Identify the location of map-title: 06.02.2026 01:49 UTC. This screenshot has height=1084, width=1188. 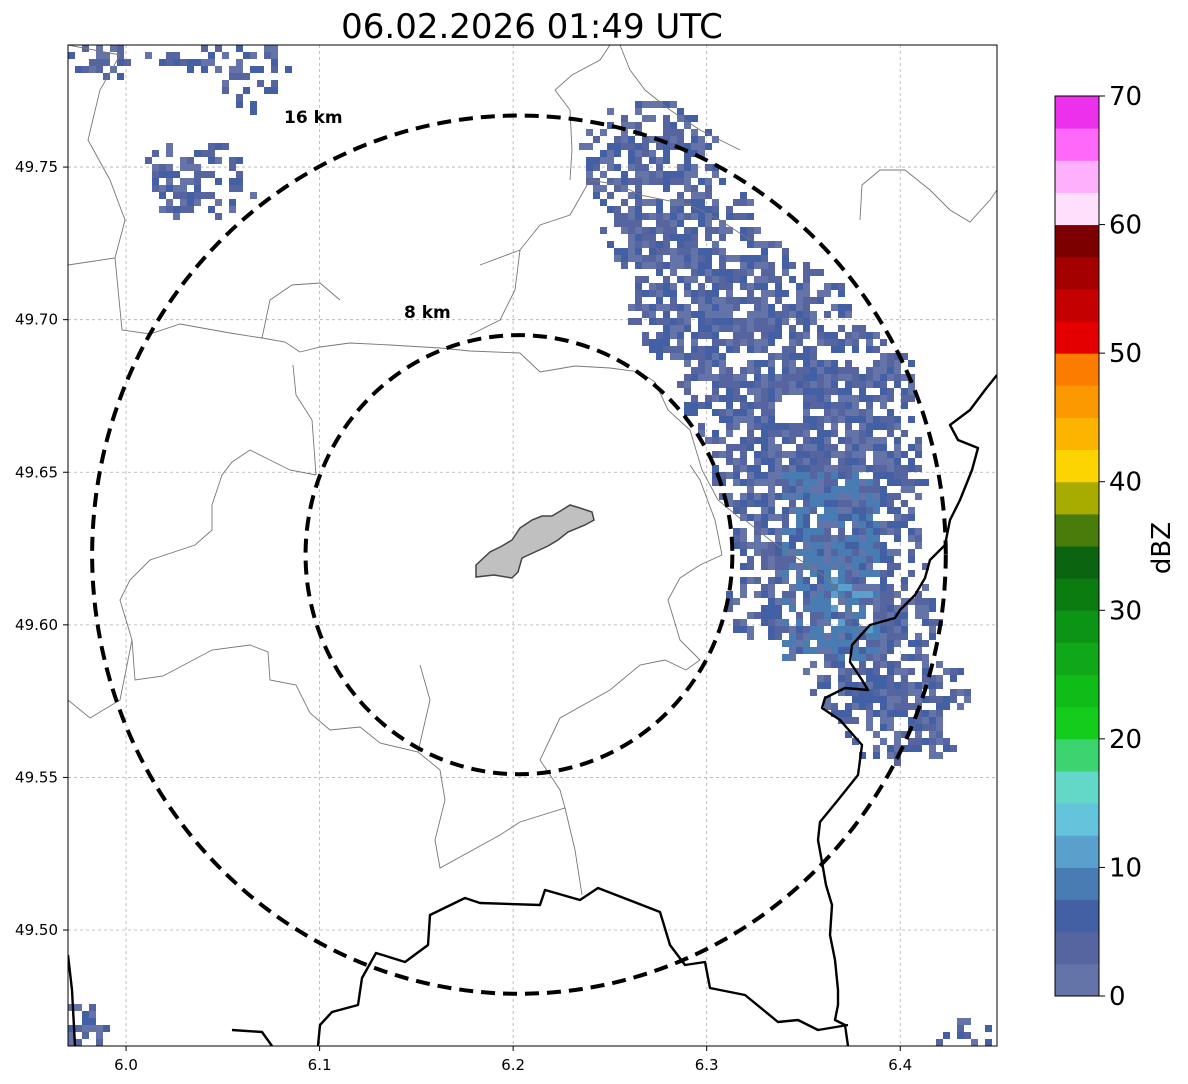
(532, 27).